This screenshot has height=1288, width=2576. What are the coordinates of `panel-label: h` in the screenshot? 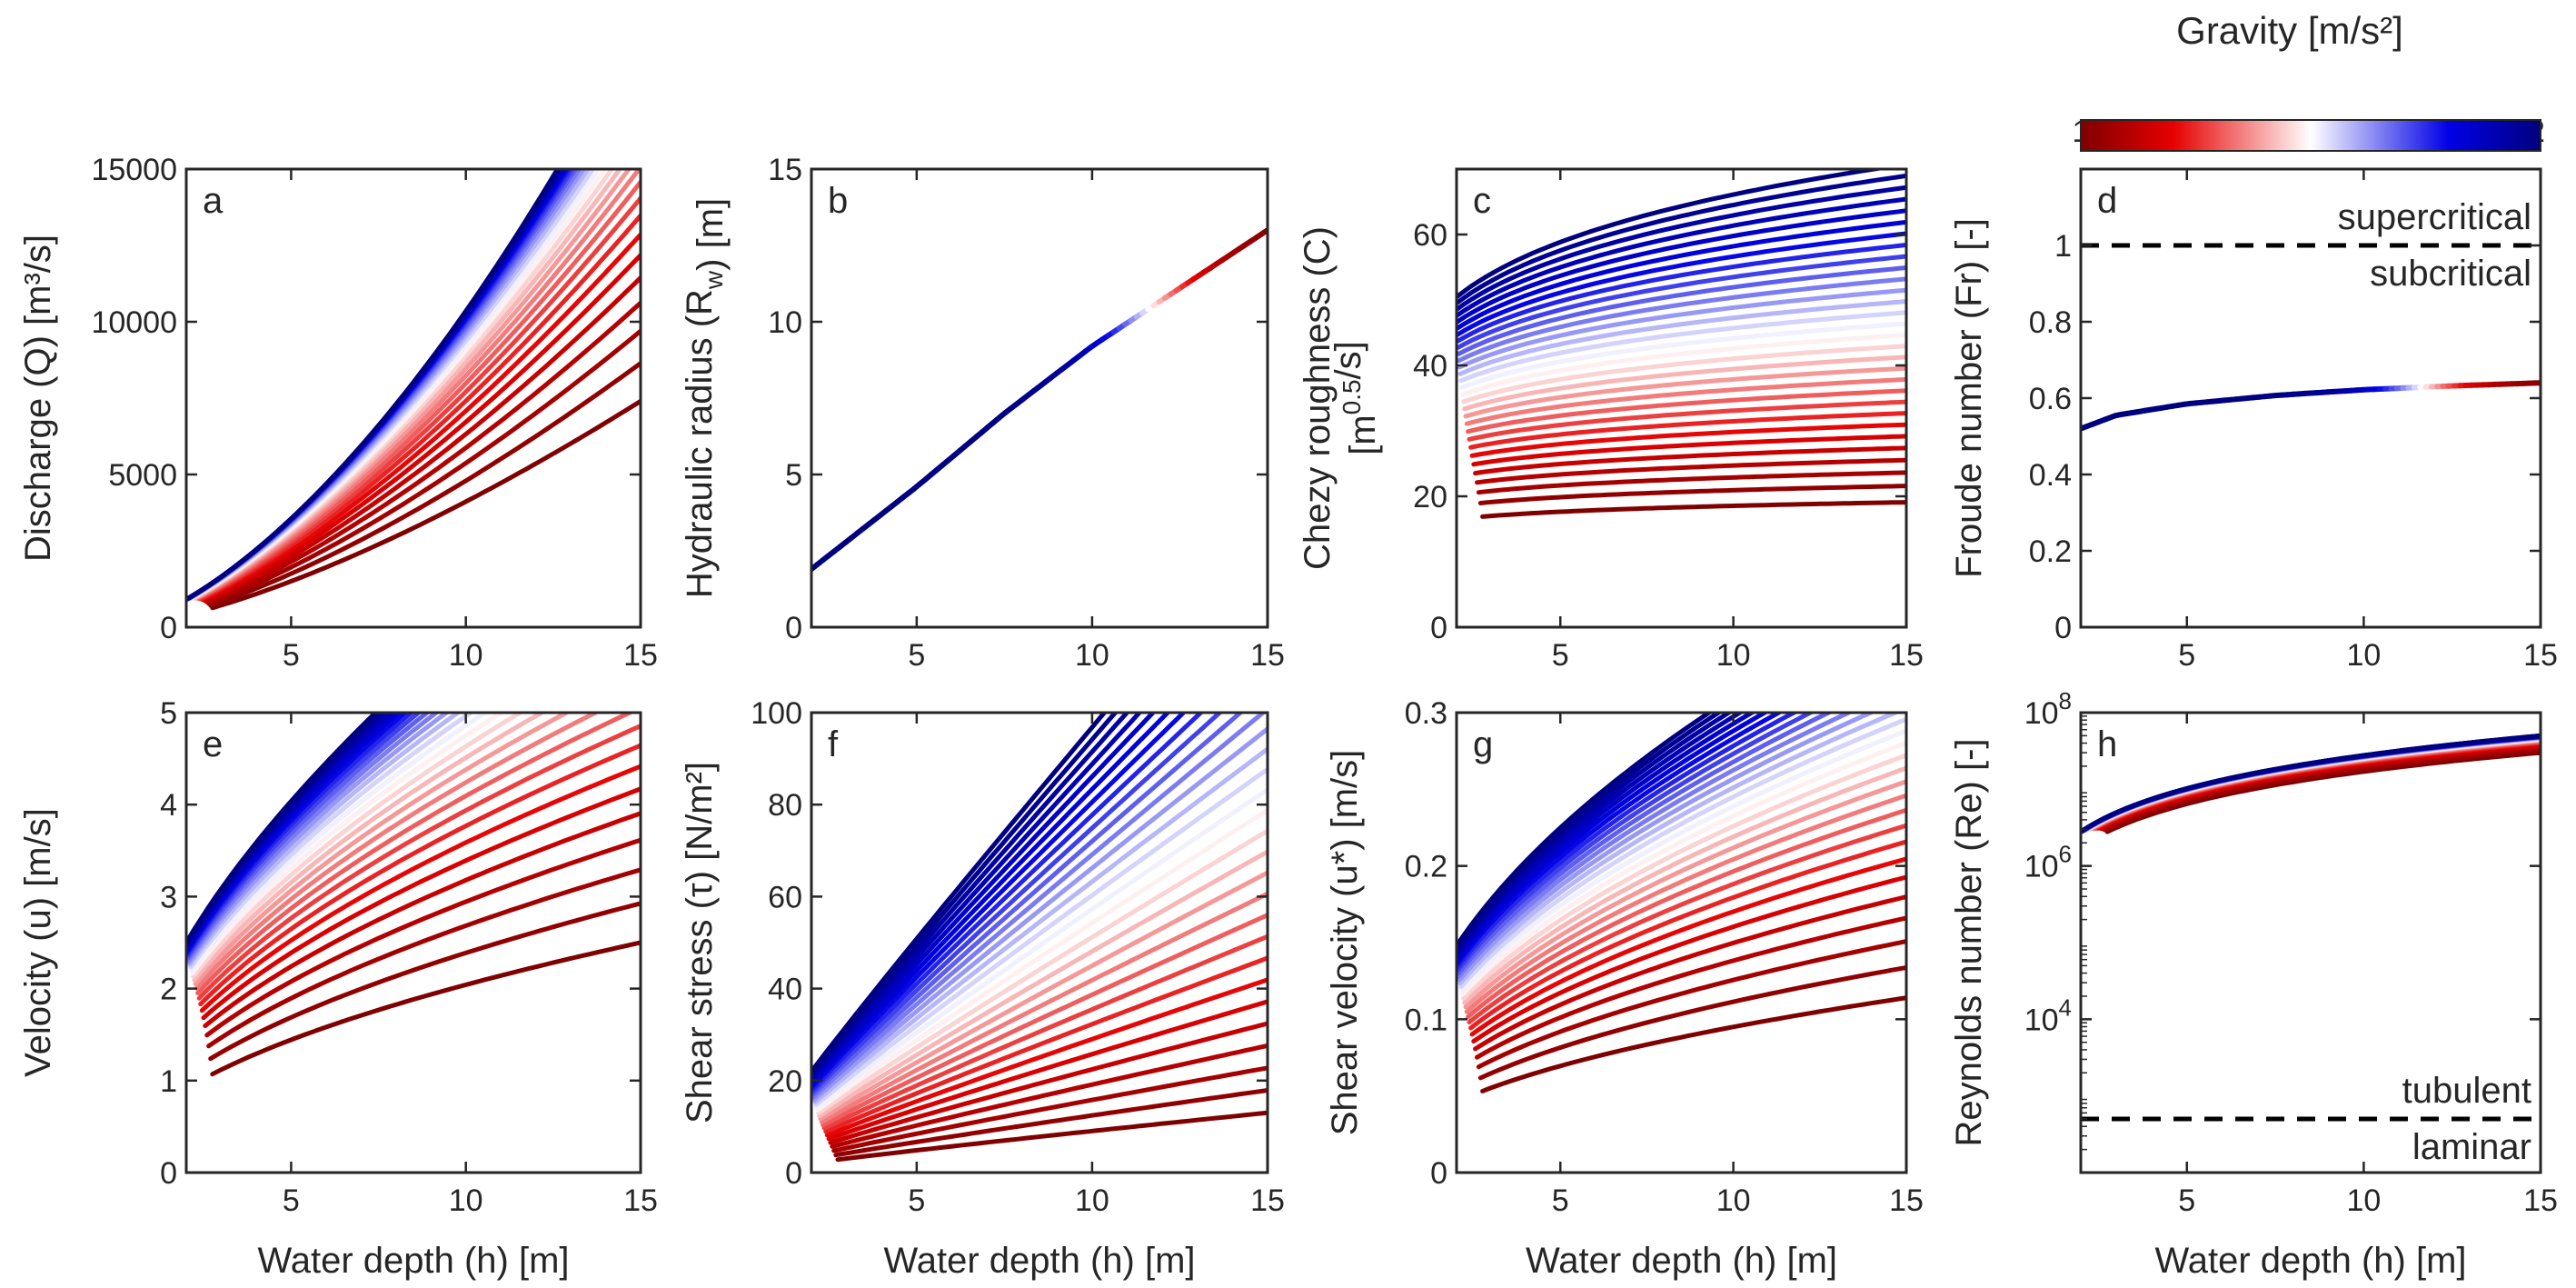 It's located at (2107, 744).